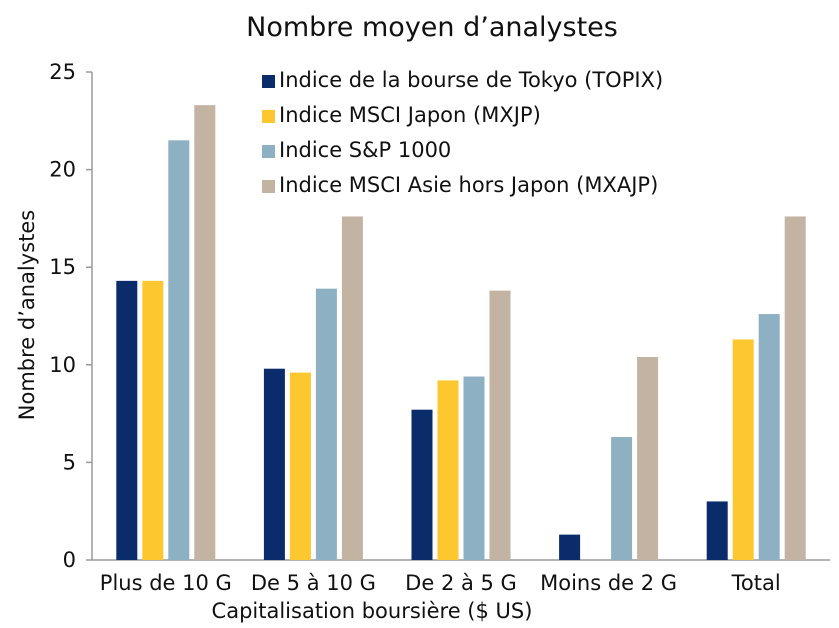 The image size is (839, 628). Describe the element at coordinates (62, 72) in the screenshot. I see `y-tick-label: 25` at that location.